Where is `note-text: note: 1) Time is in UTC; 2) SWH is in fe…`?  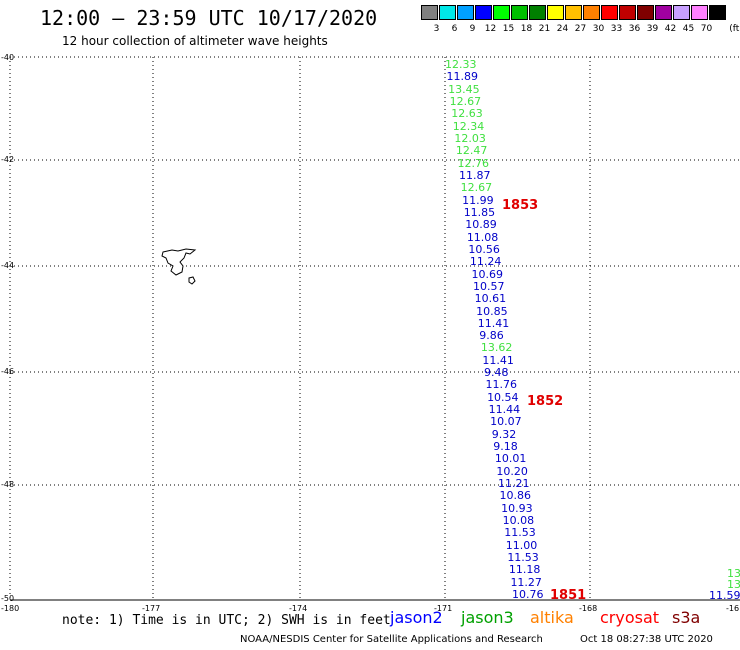 note-text: note: 1) Time is in UTC; 2) SWH is in fe… is located at coordinates (226, 620).